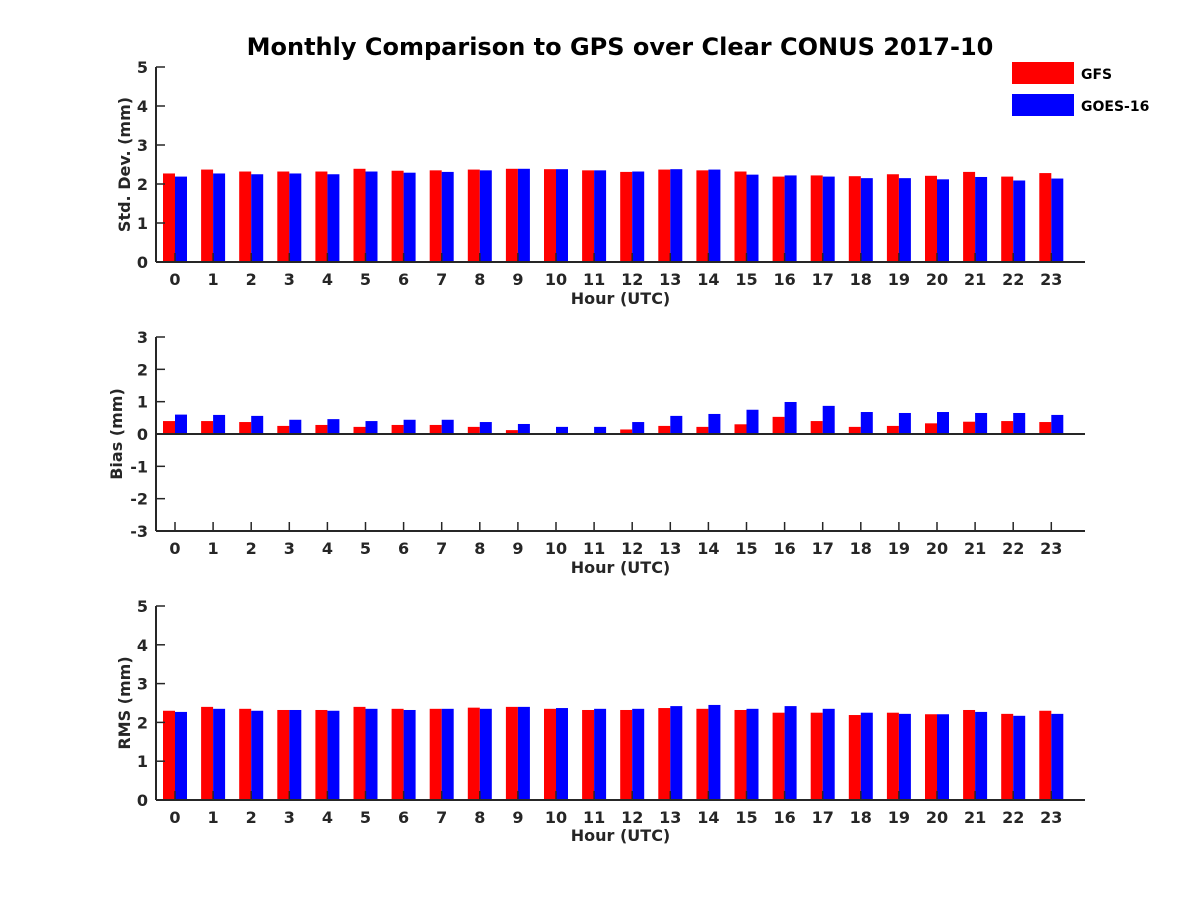 The width and height of the screenshot is (1200, 900). I want to click on bias-ytick-label: 1, so click(142, 402).